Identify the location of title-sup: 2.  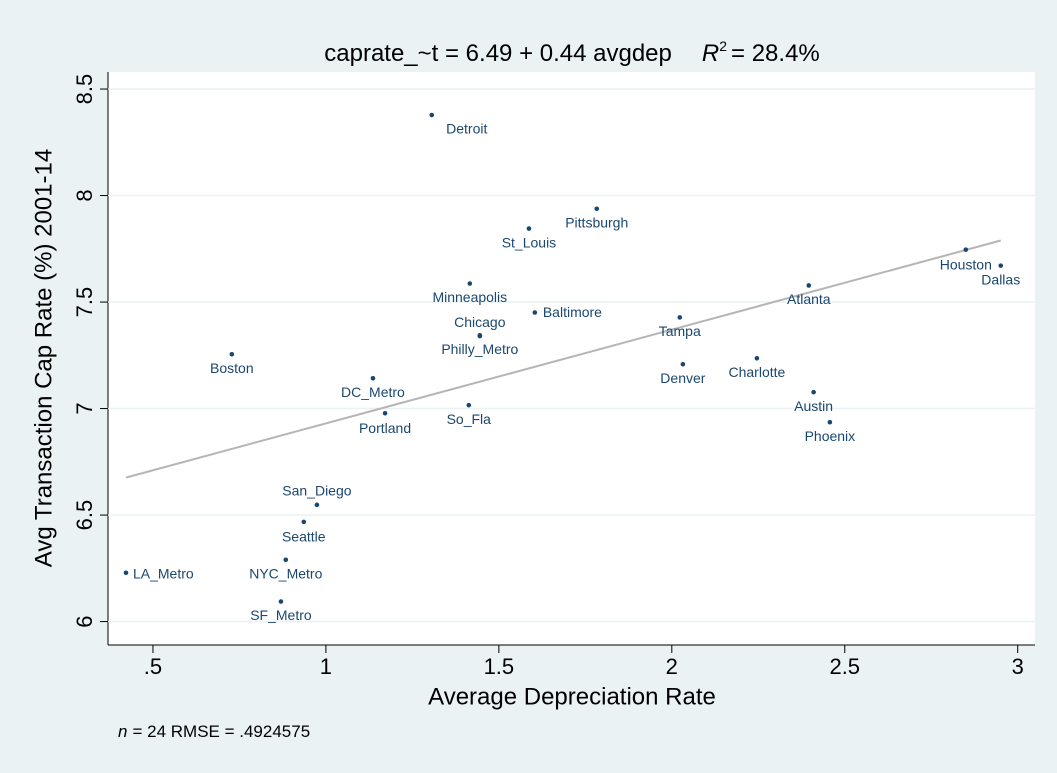
(723, 46).